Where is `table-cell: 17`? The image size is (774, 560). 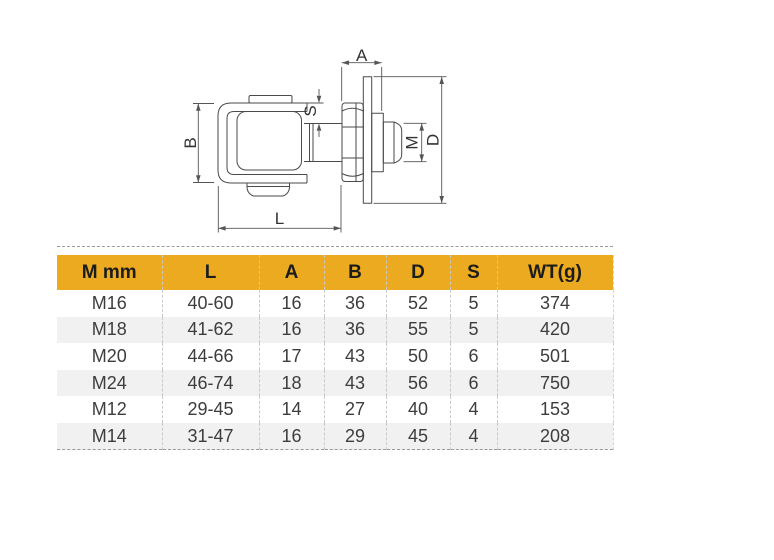 table-cell: 17 is located at coordinates (291, 356).